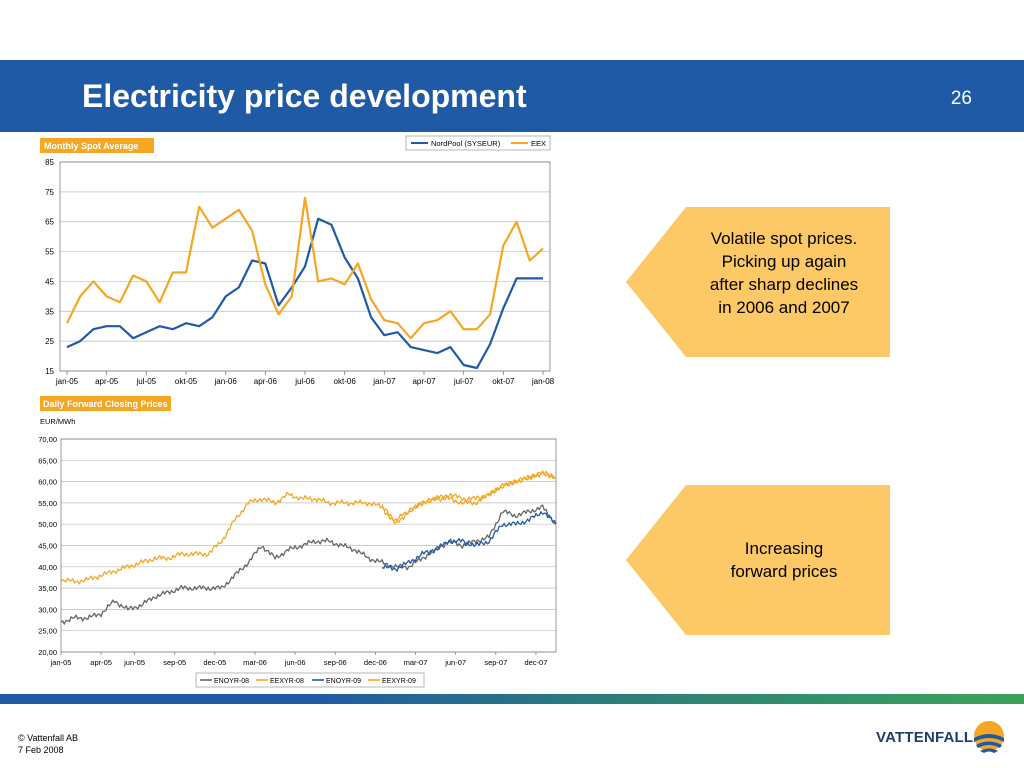  Describe the element at coordinates (538, 143) in the screenshot. I see `legend-label: EEX` at that location.